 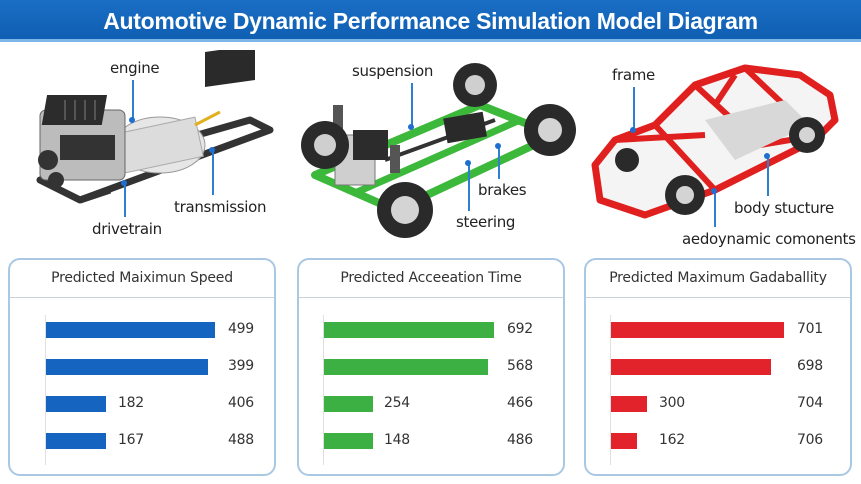 What do you see at coordinates (135, 68) in the screenshot?
I see `label-engine: engine` at bounding box center [135, 68].